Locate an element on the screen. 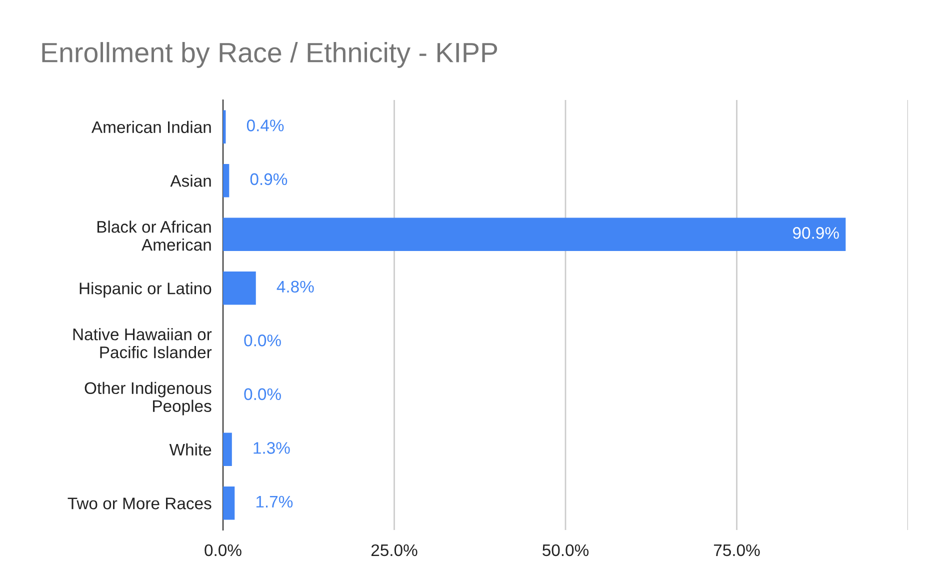 Image resolution: width=925 pixels, height=575 pixels. x-tick-label: 25.0% is located at coordinates (394, 550).